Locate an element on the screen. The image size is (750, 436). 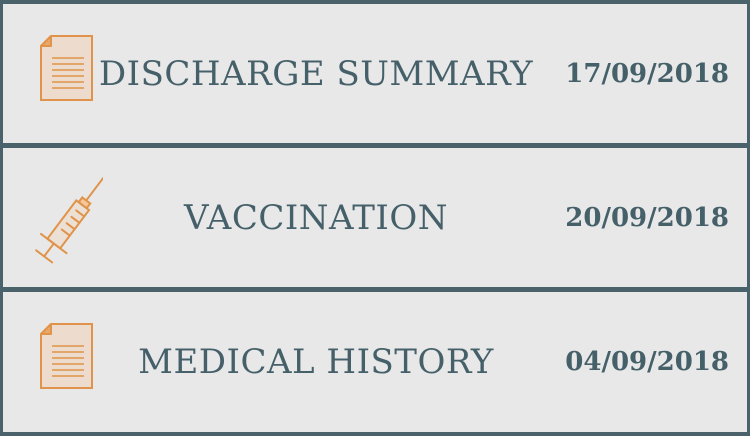
record-title: MEDICAL HISTORY is located at coordinates (316, 362).